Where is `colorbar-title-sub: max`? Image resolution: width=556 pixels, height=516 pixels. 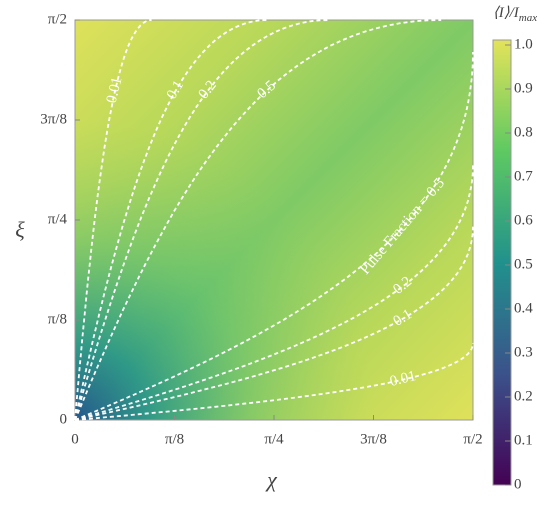 colorbar-title-sub: max is located at coordinates (528, 18).